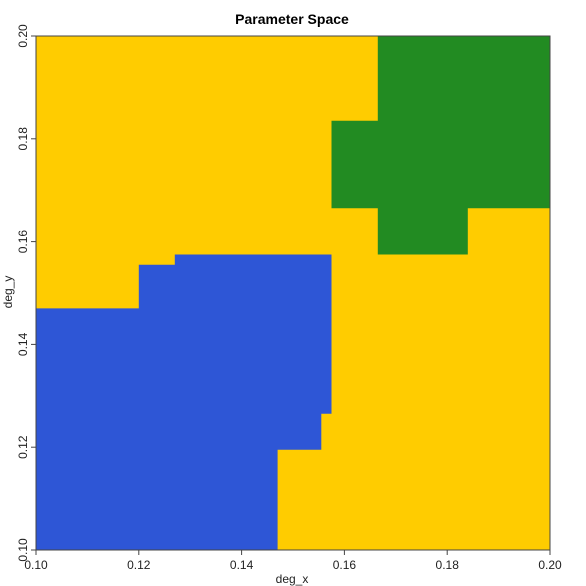 The image size is (586, 586). What do you see at coordinates (292, 19) in the screenshot?
I see `chart-title: Parameter Space` at bounding box center [292, 19].